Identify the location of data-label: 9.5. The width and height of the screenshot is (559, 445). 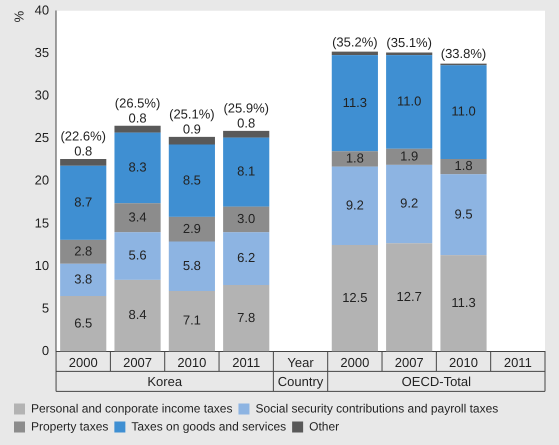
(463, 214).